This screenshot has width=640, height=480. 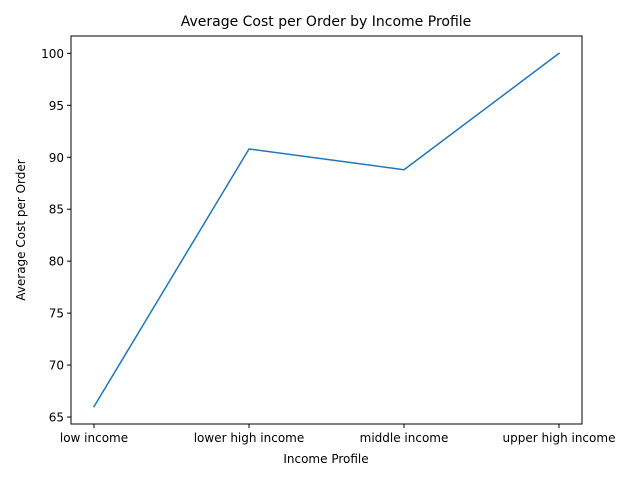 What do you see at coordinates (559, 438) in the screenshot?
I see `x-tick-label: upper high income` at bounding box center [559, 438].